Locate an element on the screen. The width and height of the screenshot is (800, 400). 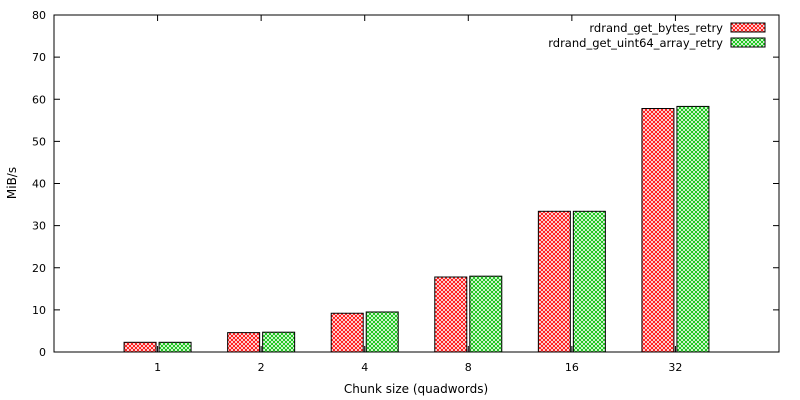
x-tick-label: 1 is located at coordinates (157, 367).